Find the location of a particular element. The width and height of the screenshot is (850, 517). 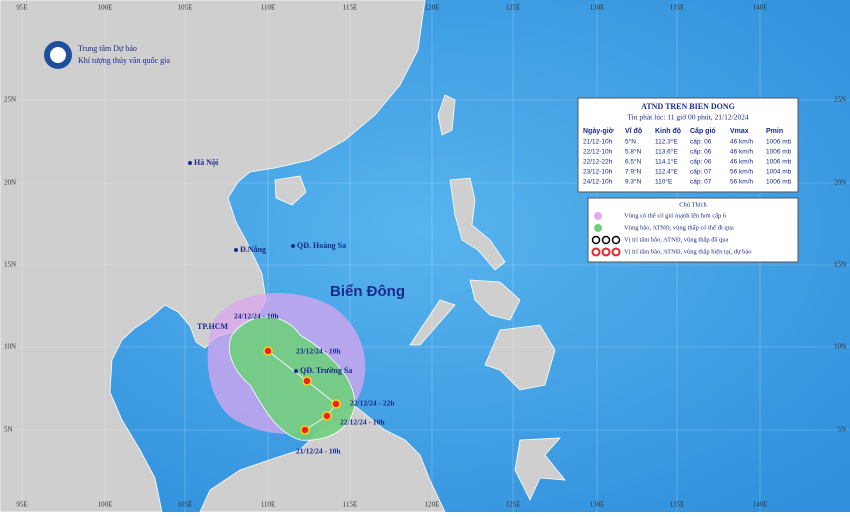

table-cell: 7.9°N is located at coordinates (633, 172).